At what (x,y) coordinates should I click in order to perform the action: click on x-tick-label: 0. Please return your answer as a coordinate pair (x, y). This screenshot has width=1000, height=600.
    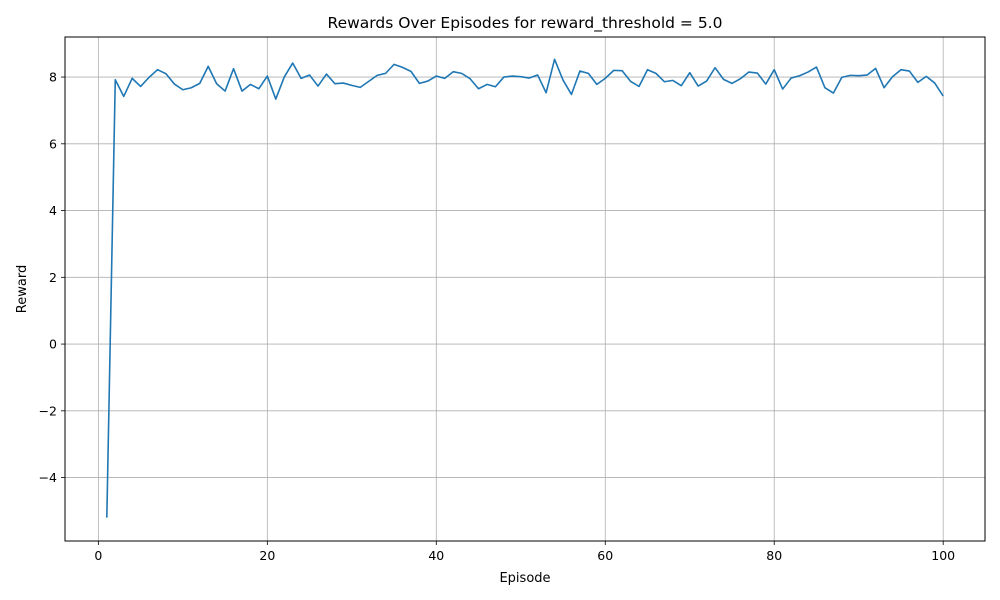
    Looking at the image, I should click on (98, 555).